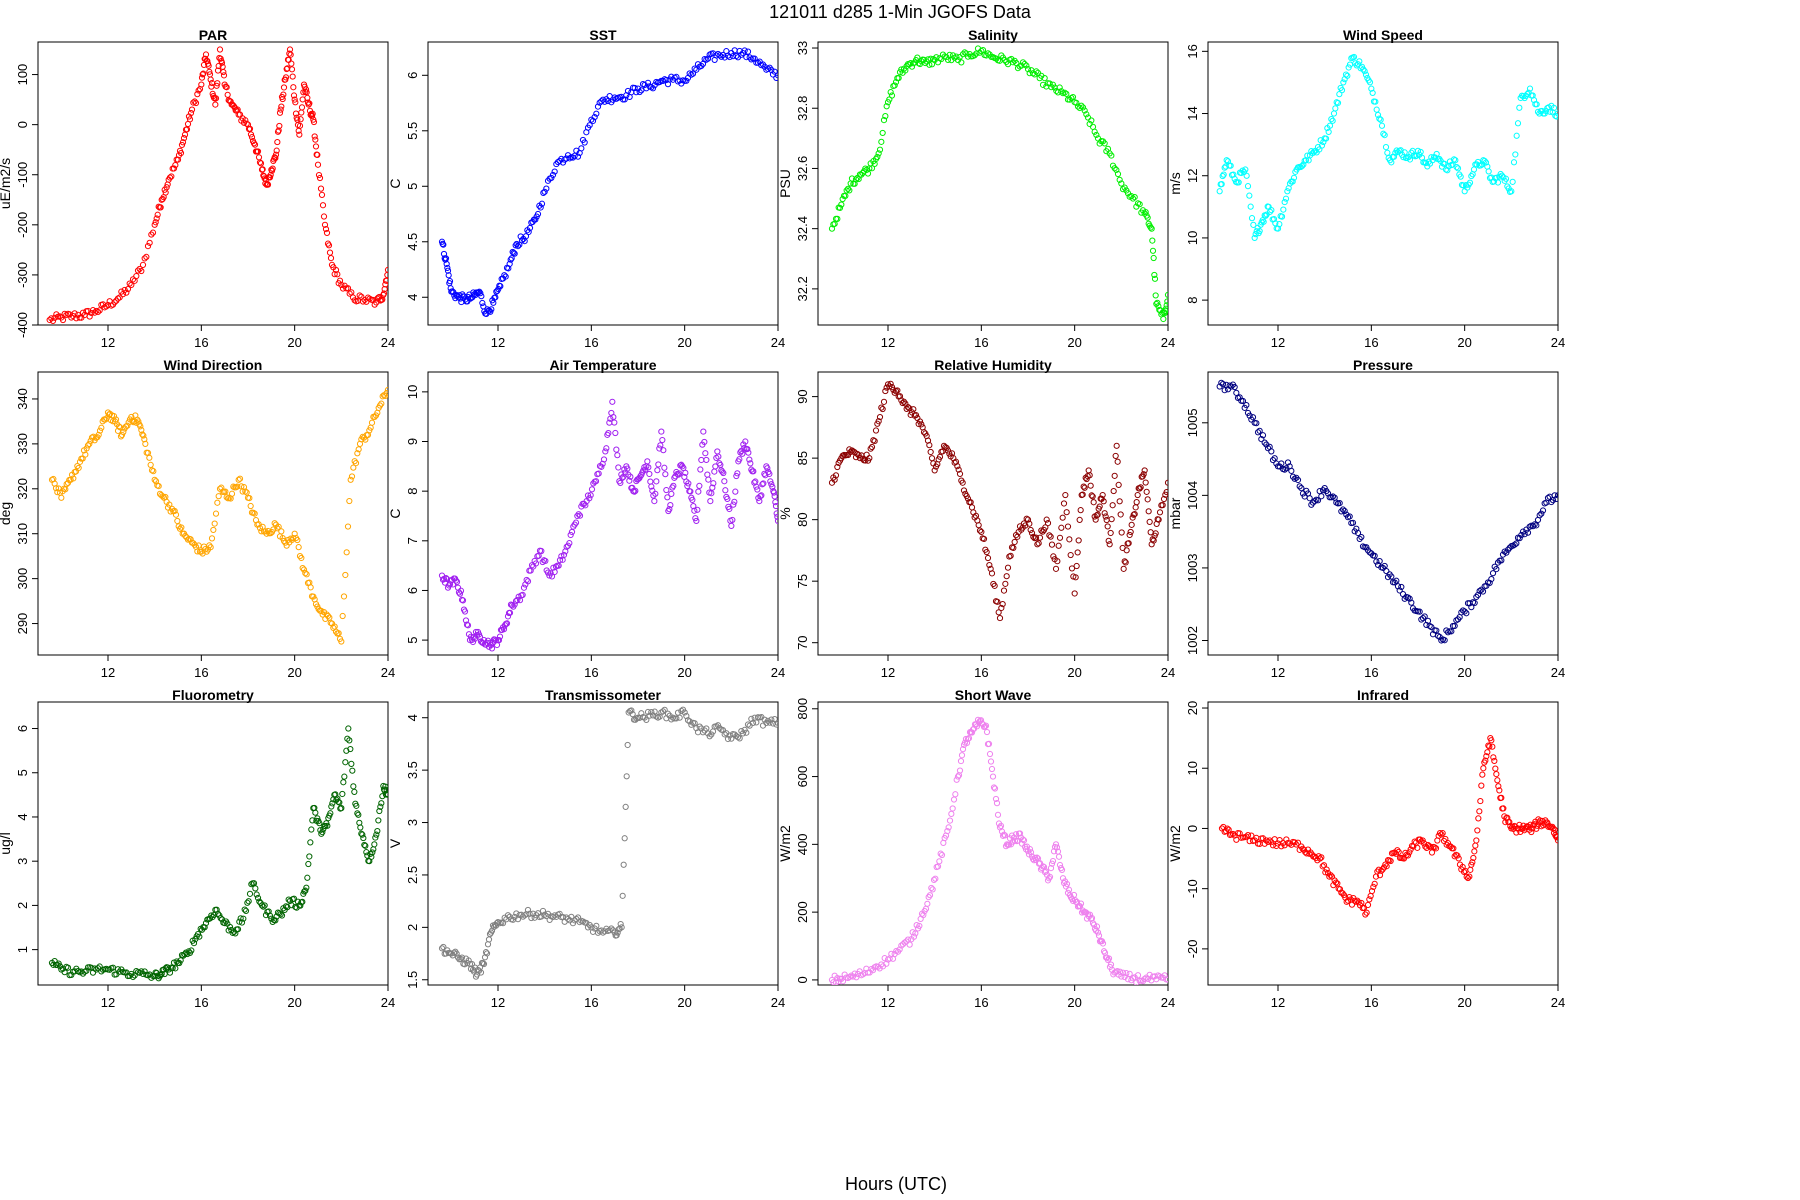  I want to click on plot-frame, so click(213, 843).